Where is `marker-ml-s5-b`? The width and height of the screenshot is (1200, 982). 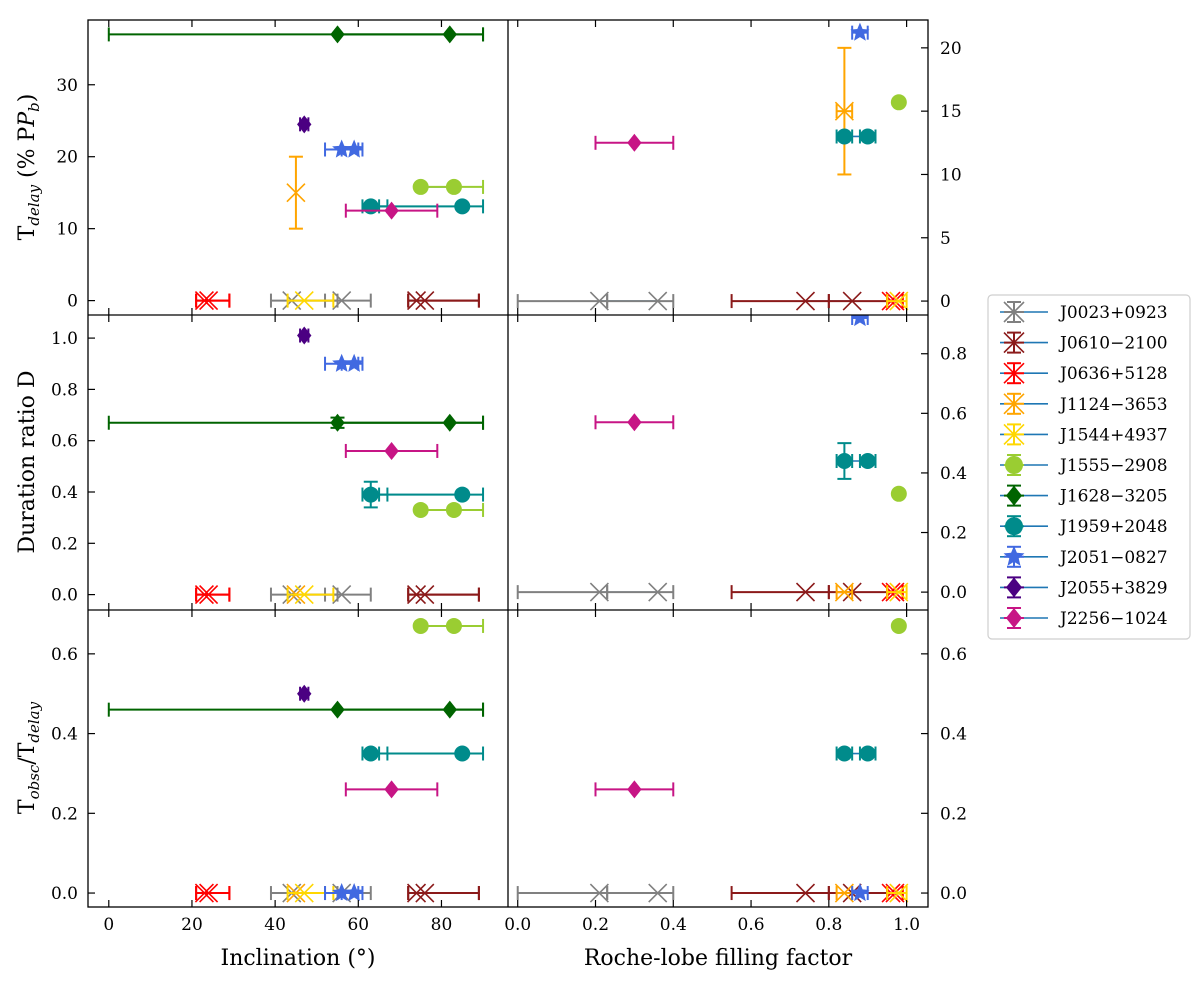 marker-ml-s5-b is located at coordinates (453, 509).